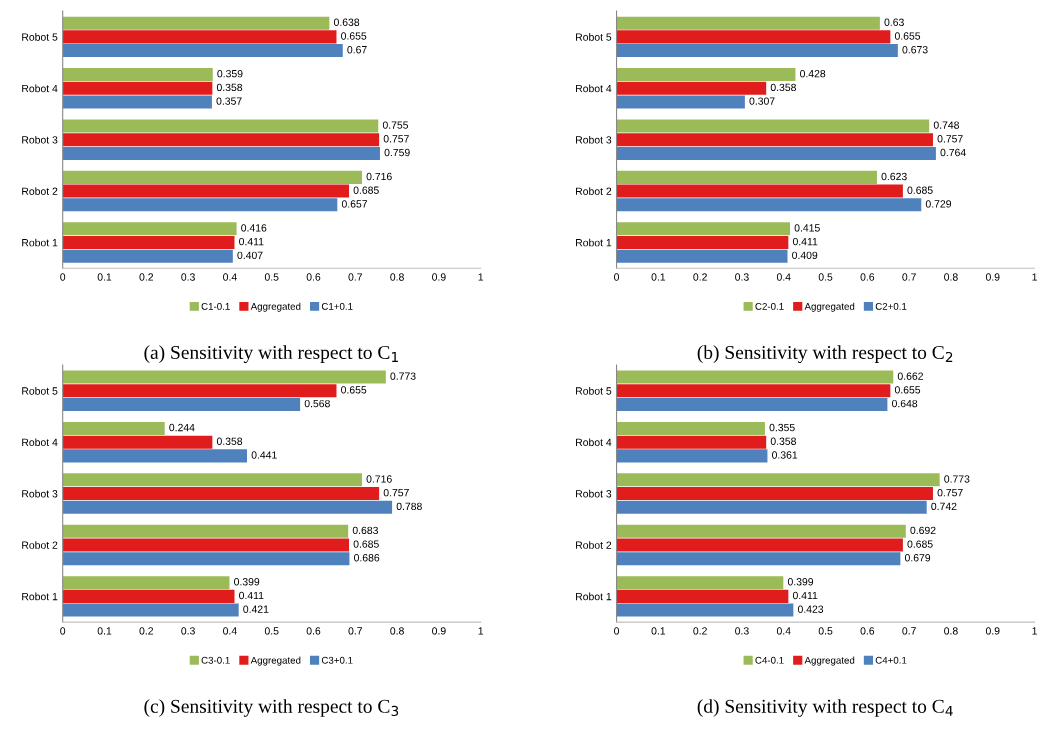  I want to click on legend-label: C3-0.1, so click(215, 660).